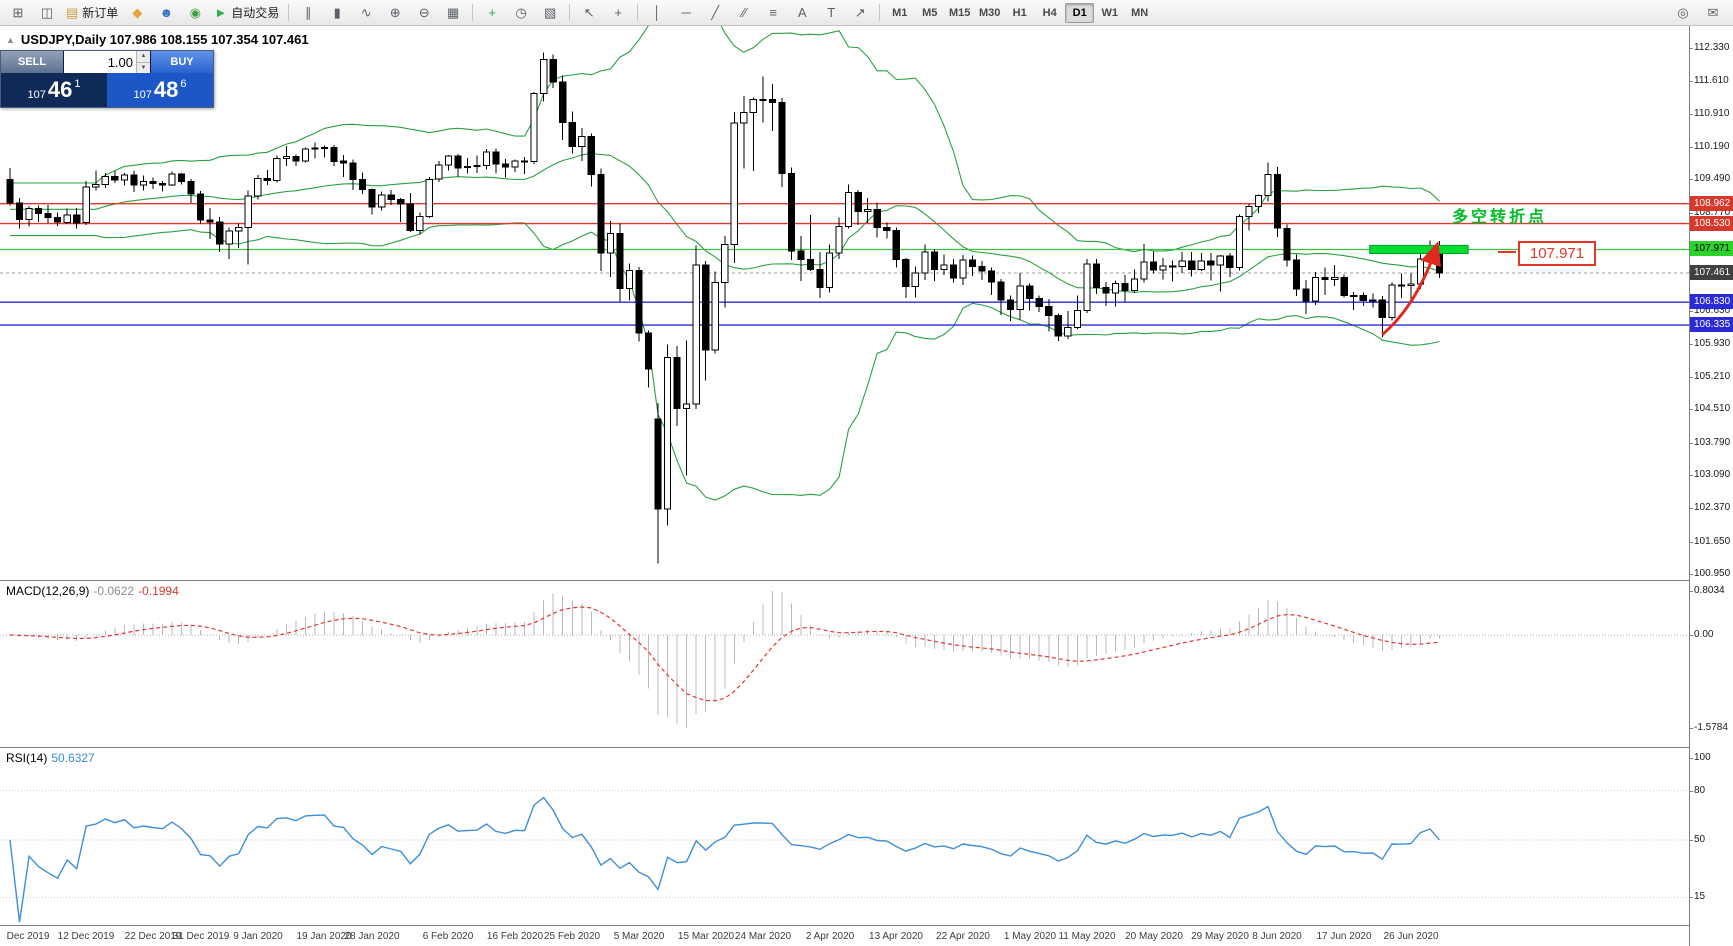 The height and width of the screenshot is (946, 1733). What do you see at coordinates (166, 13) in the screenshot?
I see `profile-button: ☻` at bounding box center [166, 13].